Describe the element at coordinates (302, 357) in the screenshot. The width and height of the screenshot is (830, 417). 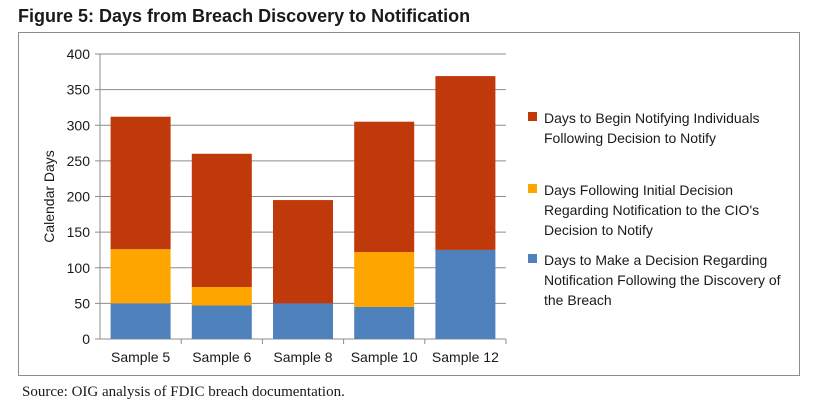
I see `x-tick-label: Sample 8` at that location.